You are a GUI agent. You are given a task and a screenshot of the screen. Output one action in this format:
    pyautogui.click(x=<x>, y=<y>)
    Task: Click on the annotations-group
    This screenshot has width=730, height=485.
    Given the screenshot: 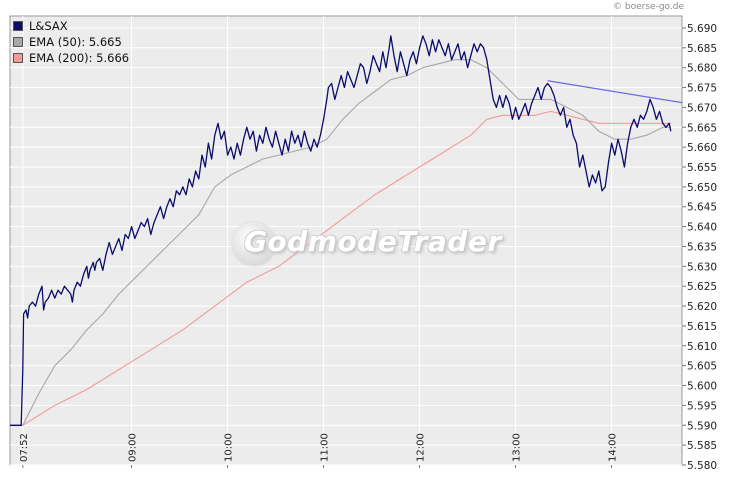 What is the action you would take?
    pyautogui.click(x=615, y=92)
    